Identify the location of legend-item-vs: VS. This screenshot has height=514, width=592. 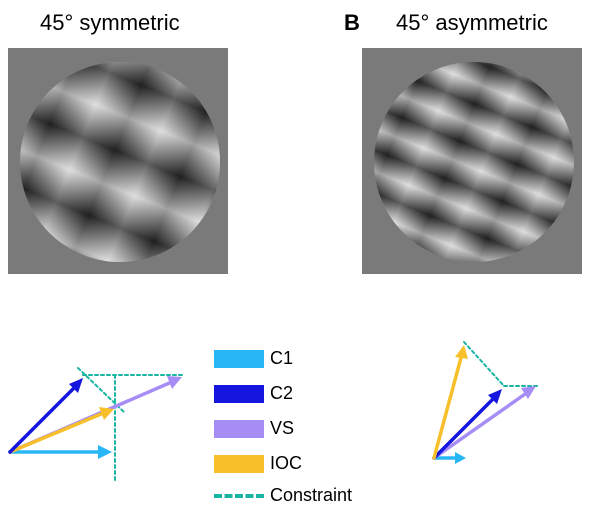
(314, 430).